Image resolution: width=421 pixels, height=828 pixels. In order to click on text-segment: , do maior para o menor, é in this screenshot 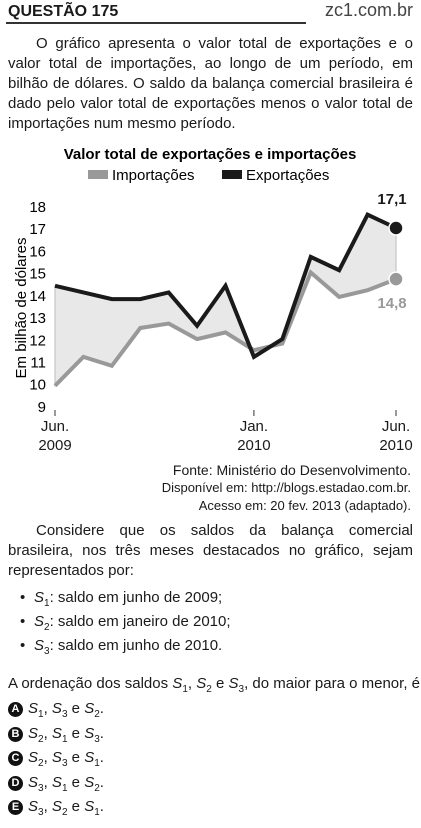, I will do `click(332, 683)`.